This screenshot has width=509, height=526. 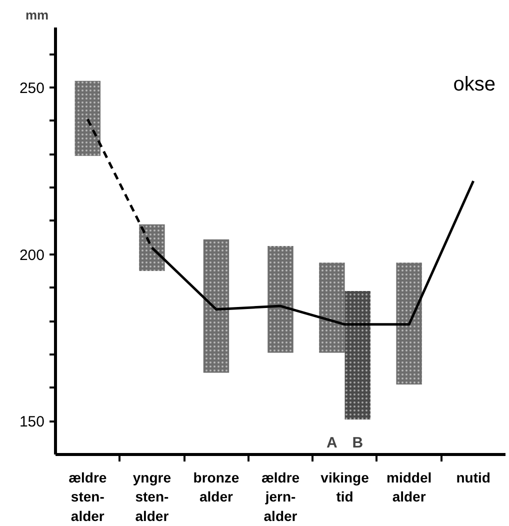 What do you see at coordinates (152, 497) in the screenshot?
I see `x-tick-label: yngre sten- alder` at bounding box center [152, 497].